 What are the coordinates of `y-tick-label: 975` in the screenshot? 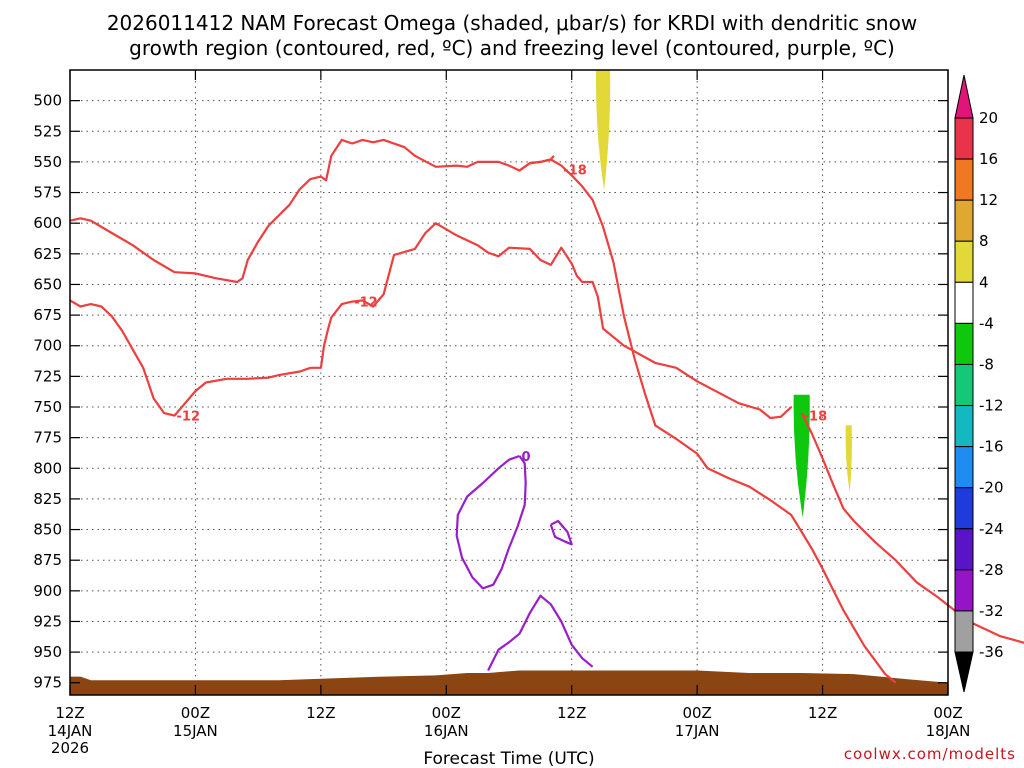 It's located at (47, 683).